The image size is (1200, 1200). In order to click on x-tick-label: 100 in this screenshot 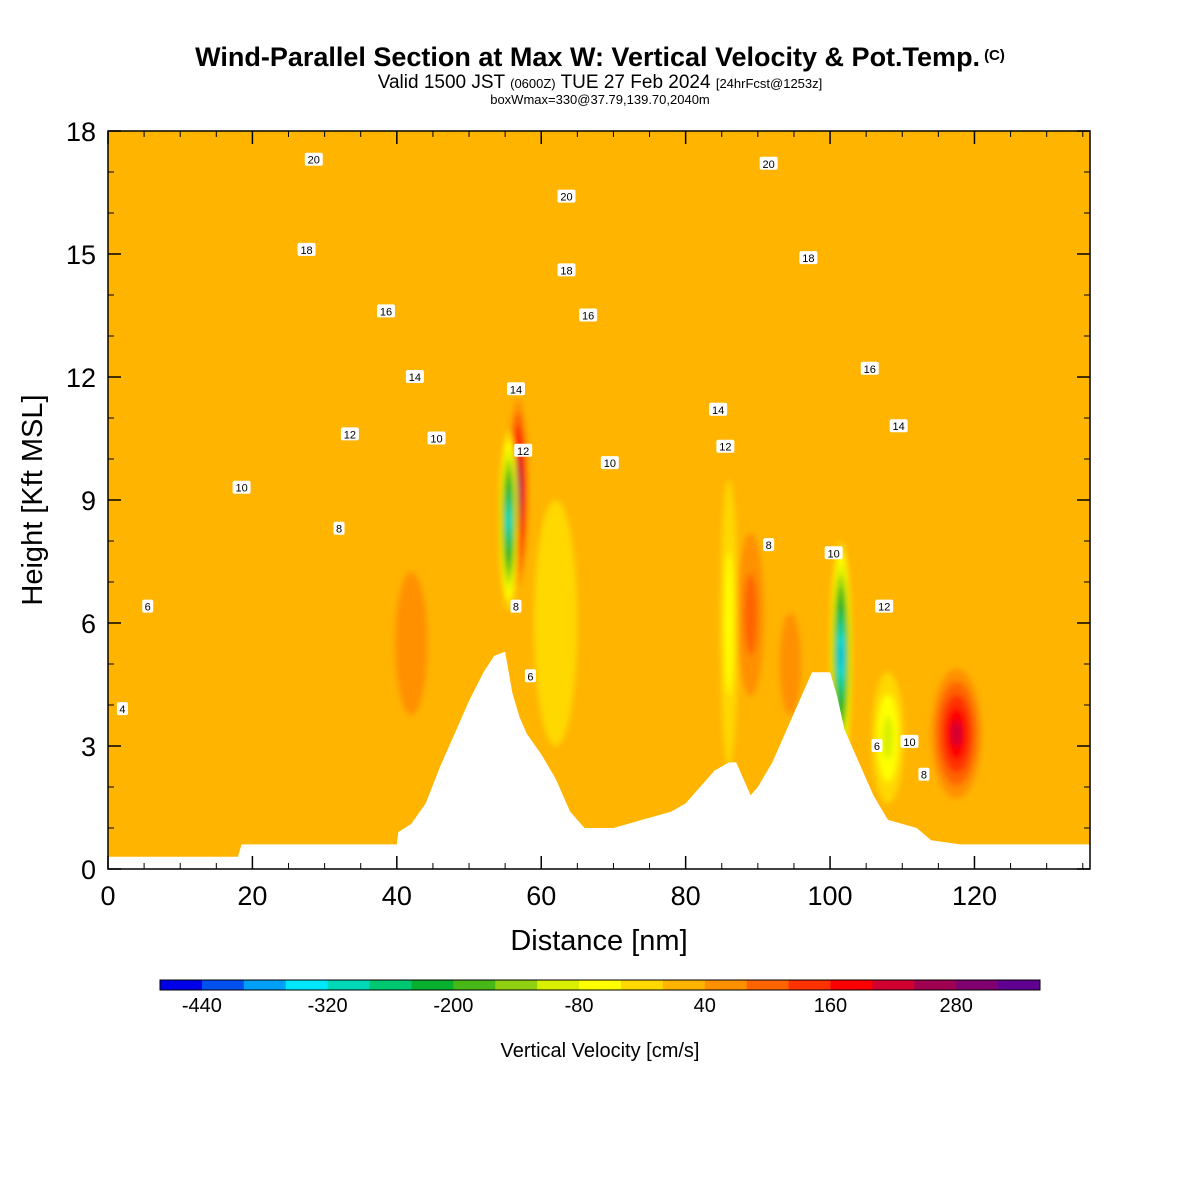, I will do `click(830, 896)`.